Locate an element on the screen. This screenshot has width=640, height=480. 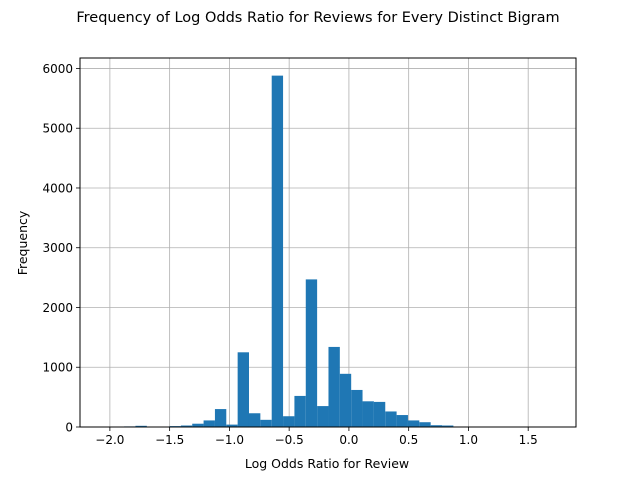
y-axis-label: Frequency is located at coordinates (22, 242).